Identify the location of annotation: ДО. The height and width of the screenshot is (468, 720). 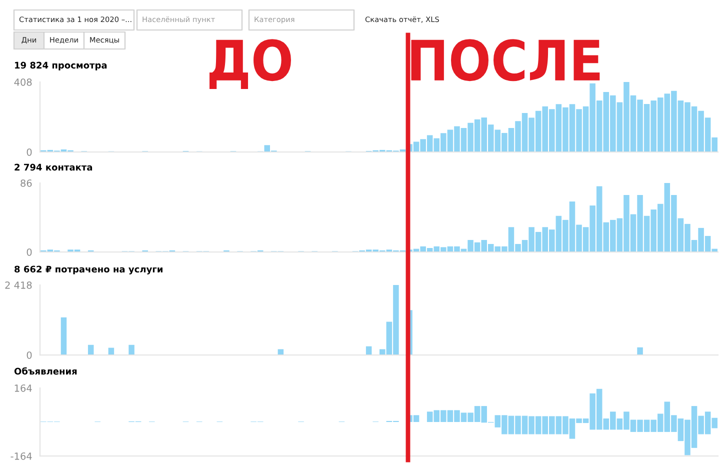
(250, 64).